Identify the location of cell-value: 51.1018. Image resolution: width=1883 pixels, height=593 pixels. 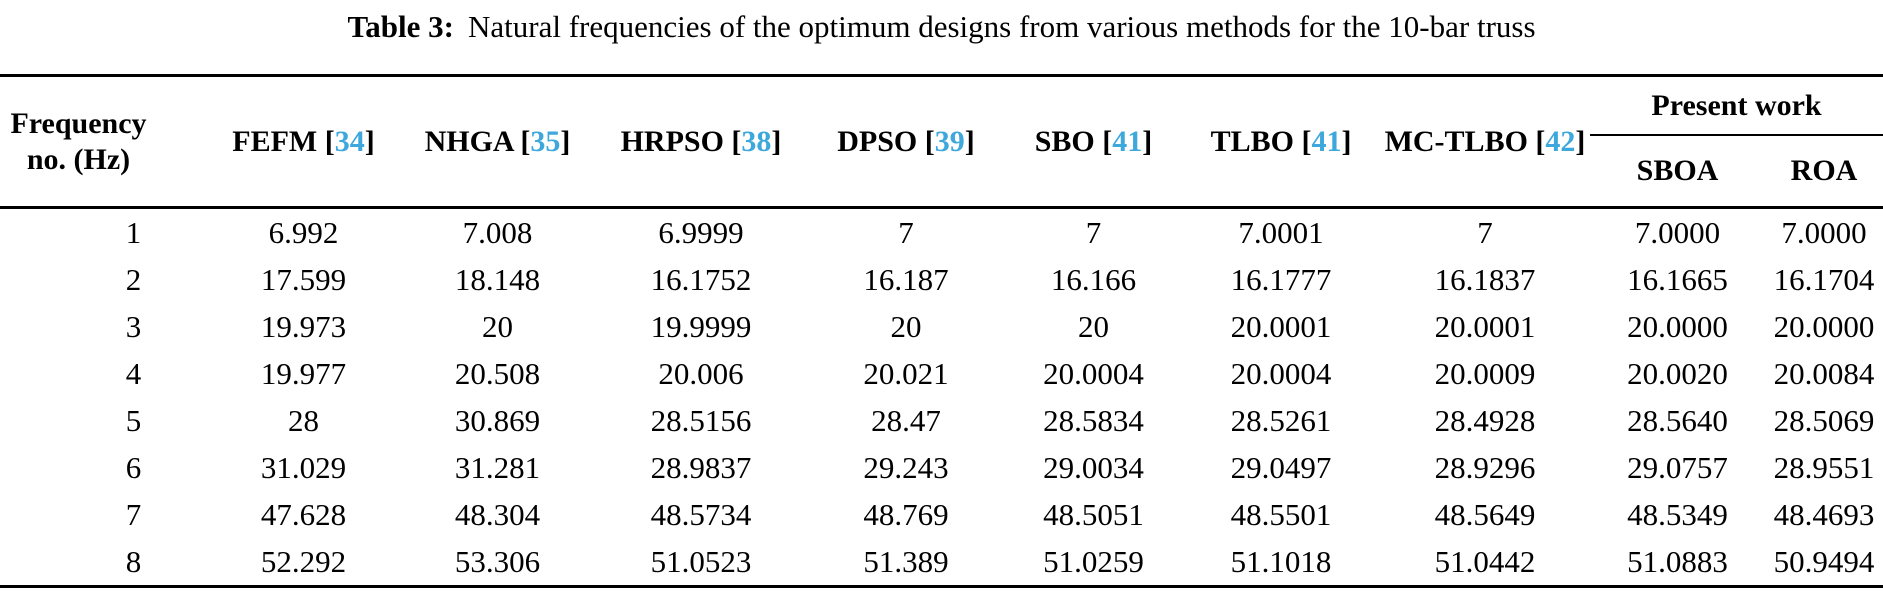
(1281, 561).